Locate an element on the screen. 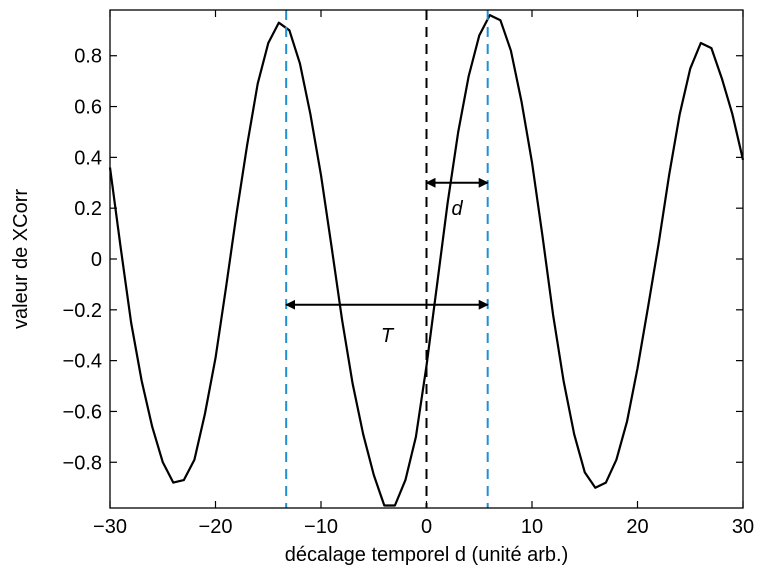 The width and height of the screenshot is (763, 579). annotation-label-d: d is located at coordinates (458, 209).